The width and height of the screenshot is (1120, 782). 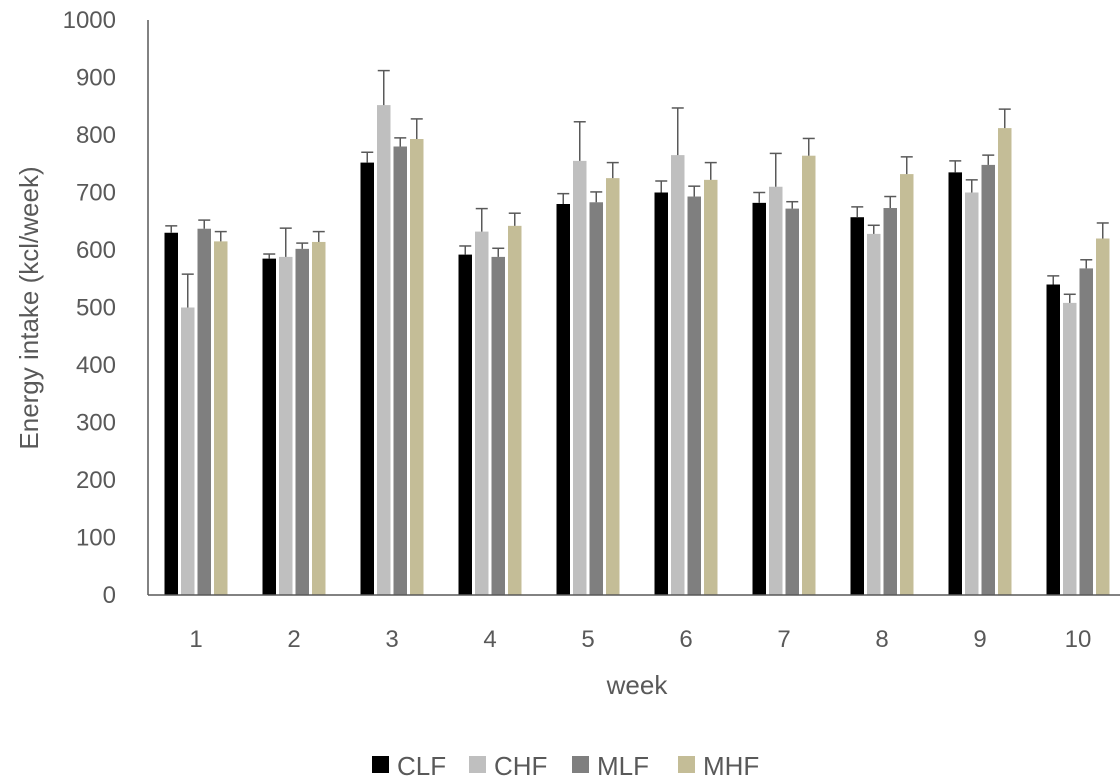 I want to click on x-tick-labels: 1 2 3 4 5 6 7 8 9 10, so click(x=640, y=639).